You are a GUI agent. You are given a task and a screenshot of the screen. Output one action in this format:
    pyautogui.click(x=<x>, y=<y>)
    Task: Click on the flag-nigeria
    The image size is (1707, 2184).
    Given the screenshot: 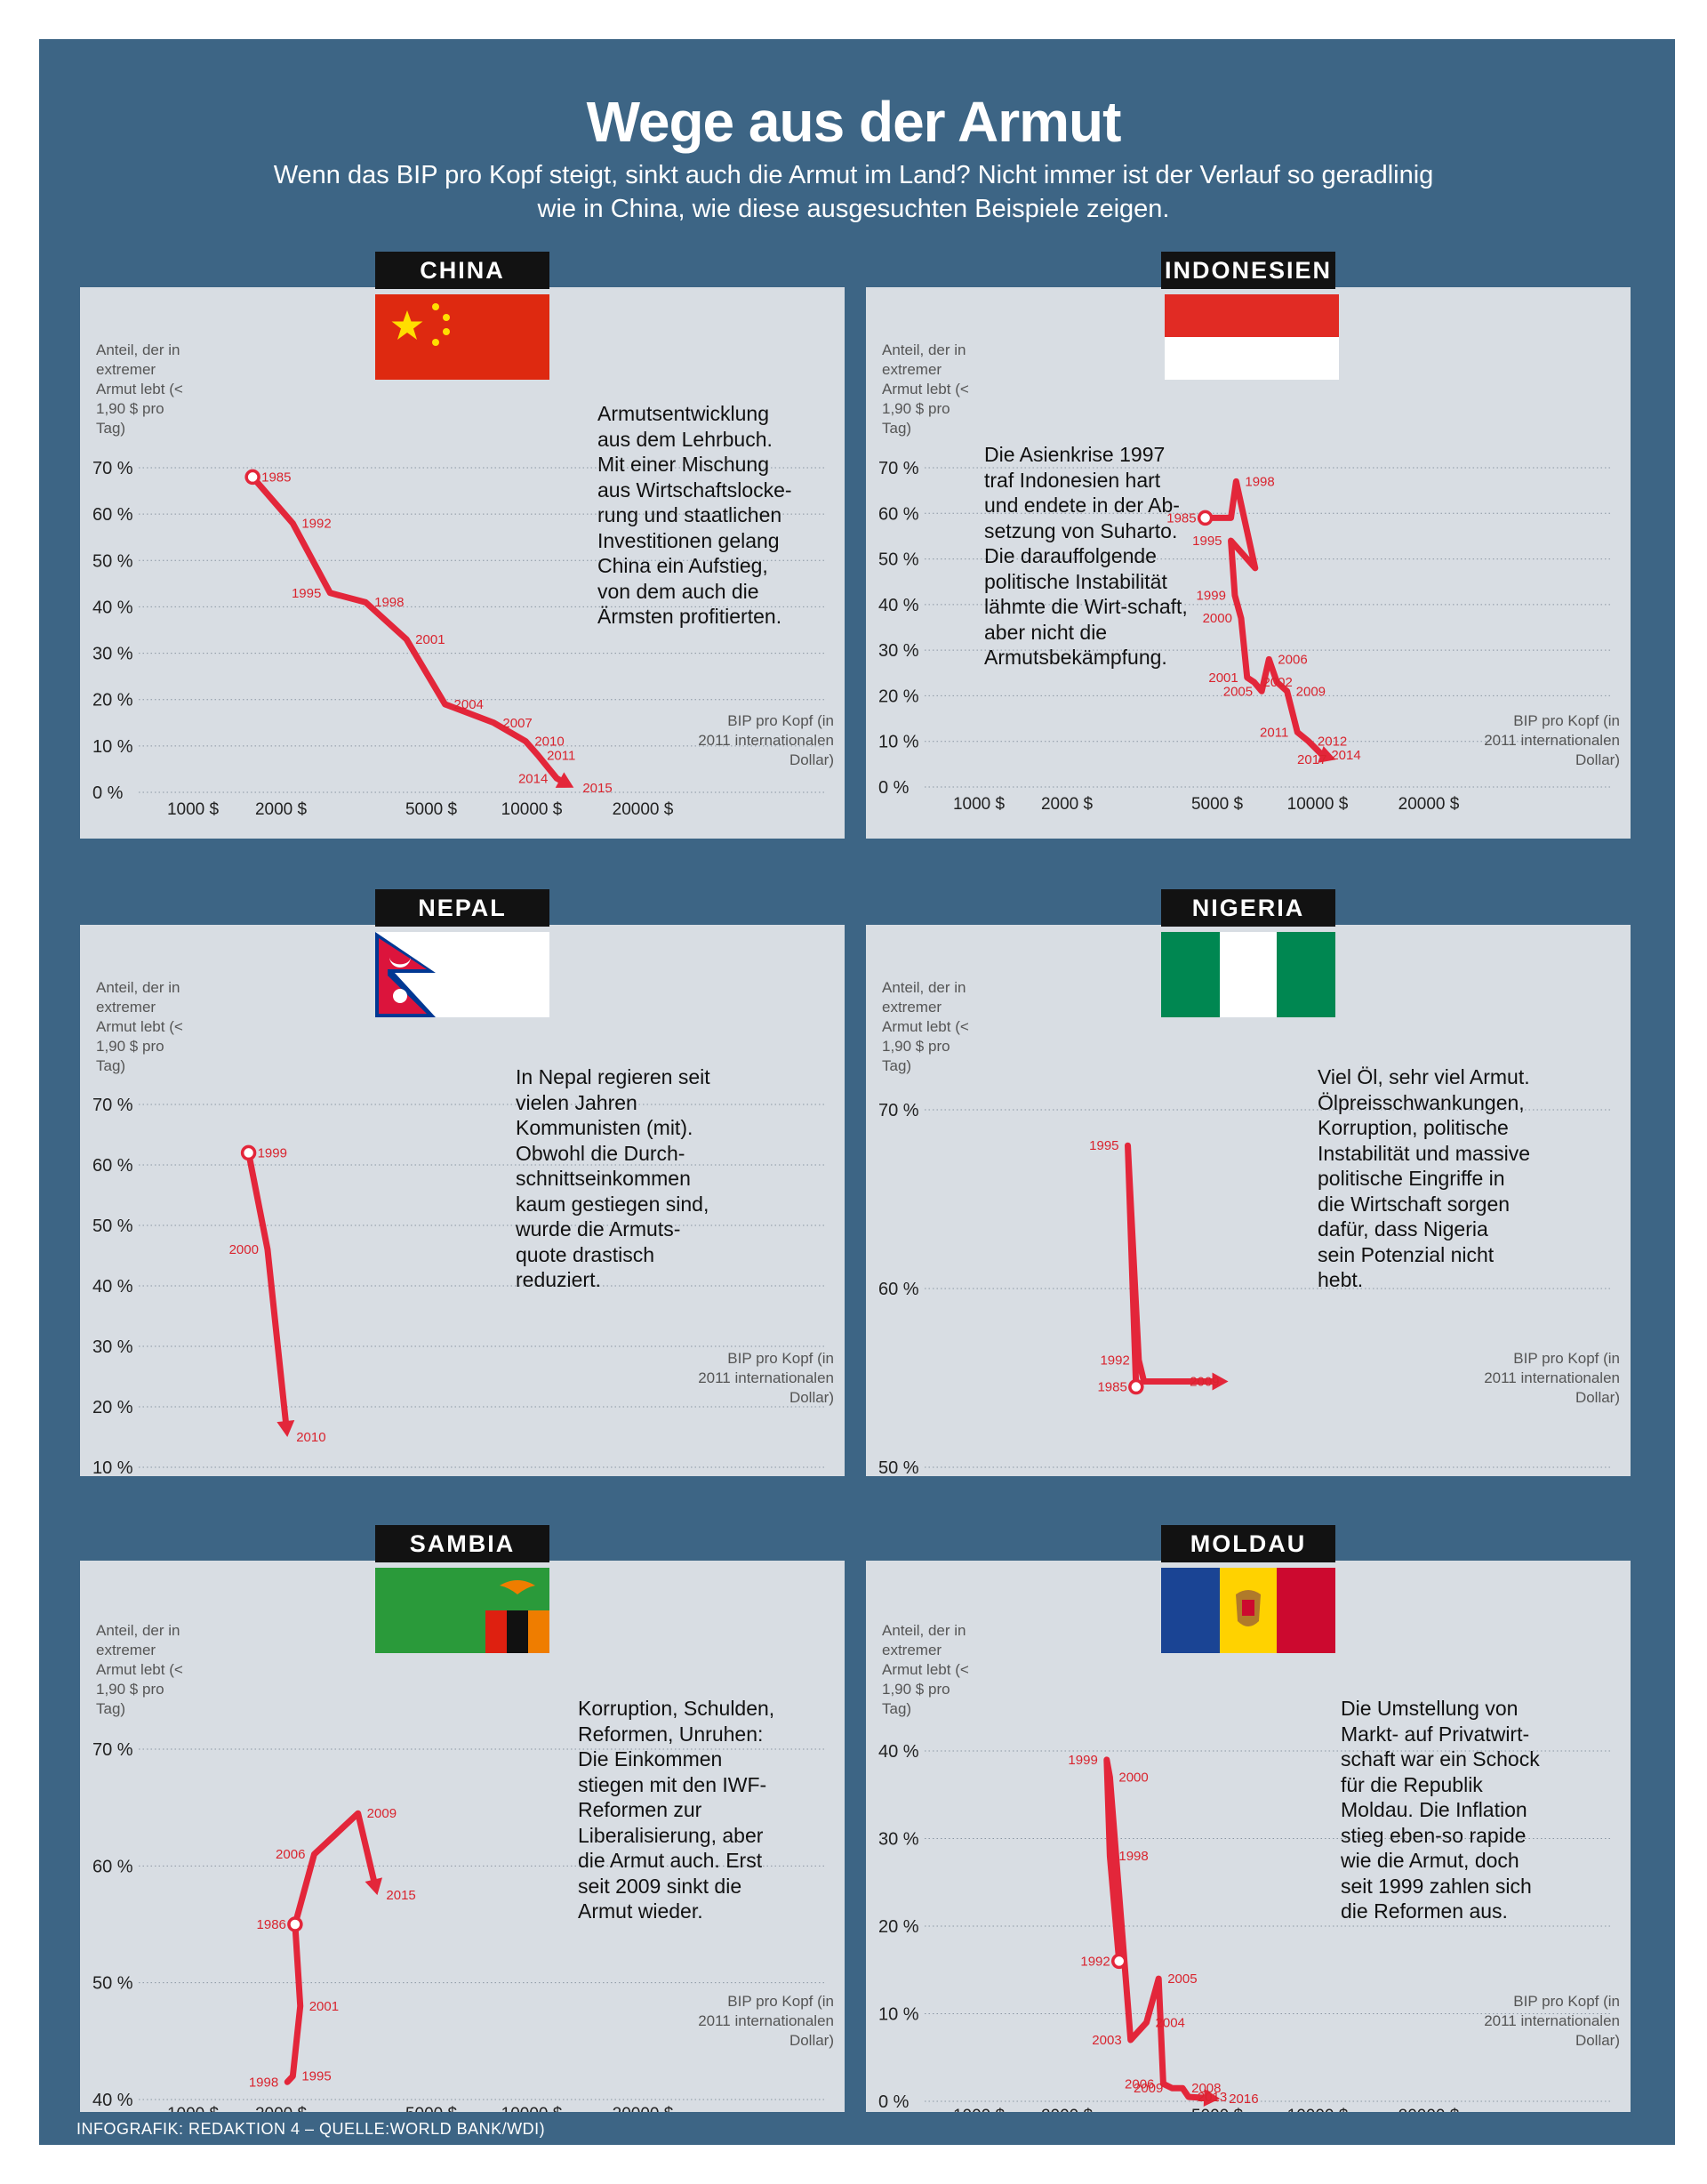 What is the action you would take?
    pyautogui.click(x=1248, y=974)
    